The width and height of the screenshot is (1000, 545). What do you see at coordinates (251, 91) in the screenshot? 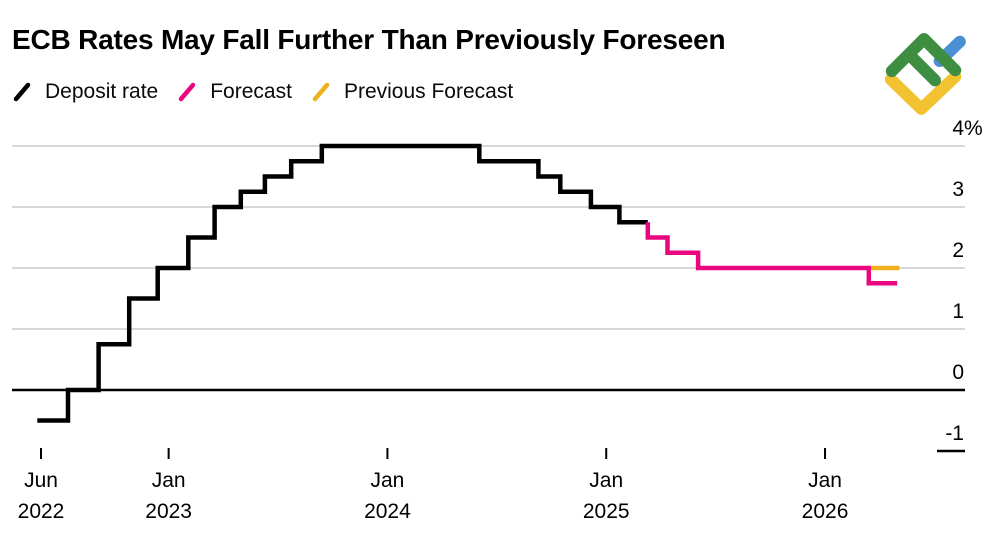
I see `legend-label-forecast: Forecast` at bounding box center [251, 91].